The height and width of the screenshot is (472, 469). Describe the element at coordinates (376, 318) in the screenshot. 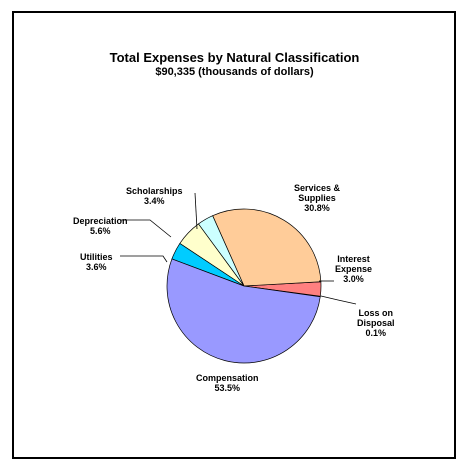

I see `category-label: Loss on Disposal` at that location.